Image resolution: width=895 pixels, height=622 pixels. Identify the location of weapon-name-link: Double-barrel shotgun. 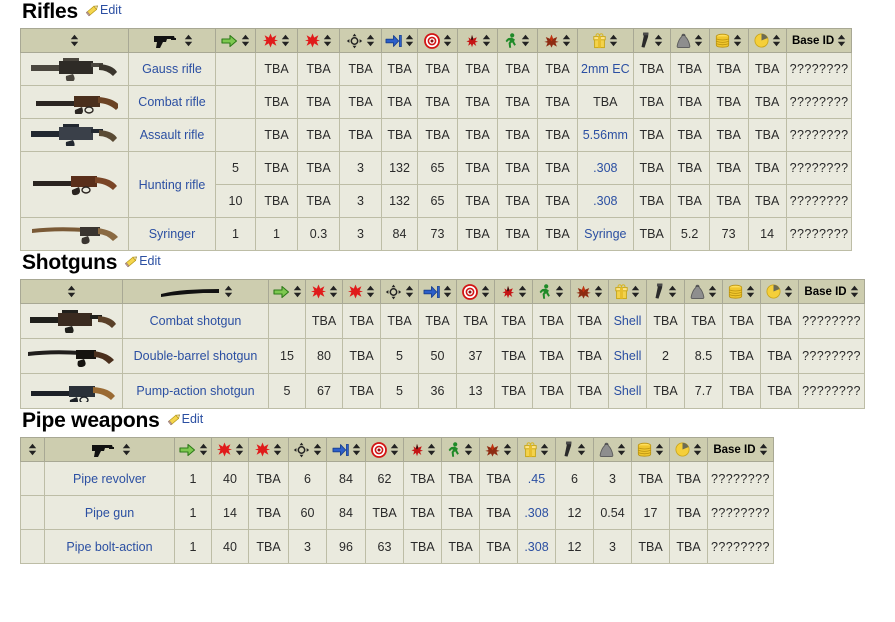
(195, 356).